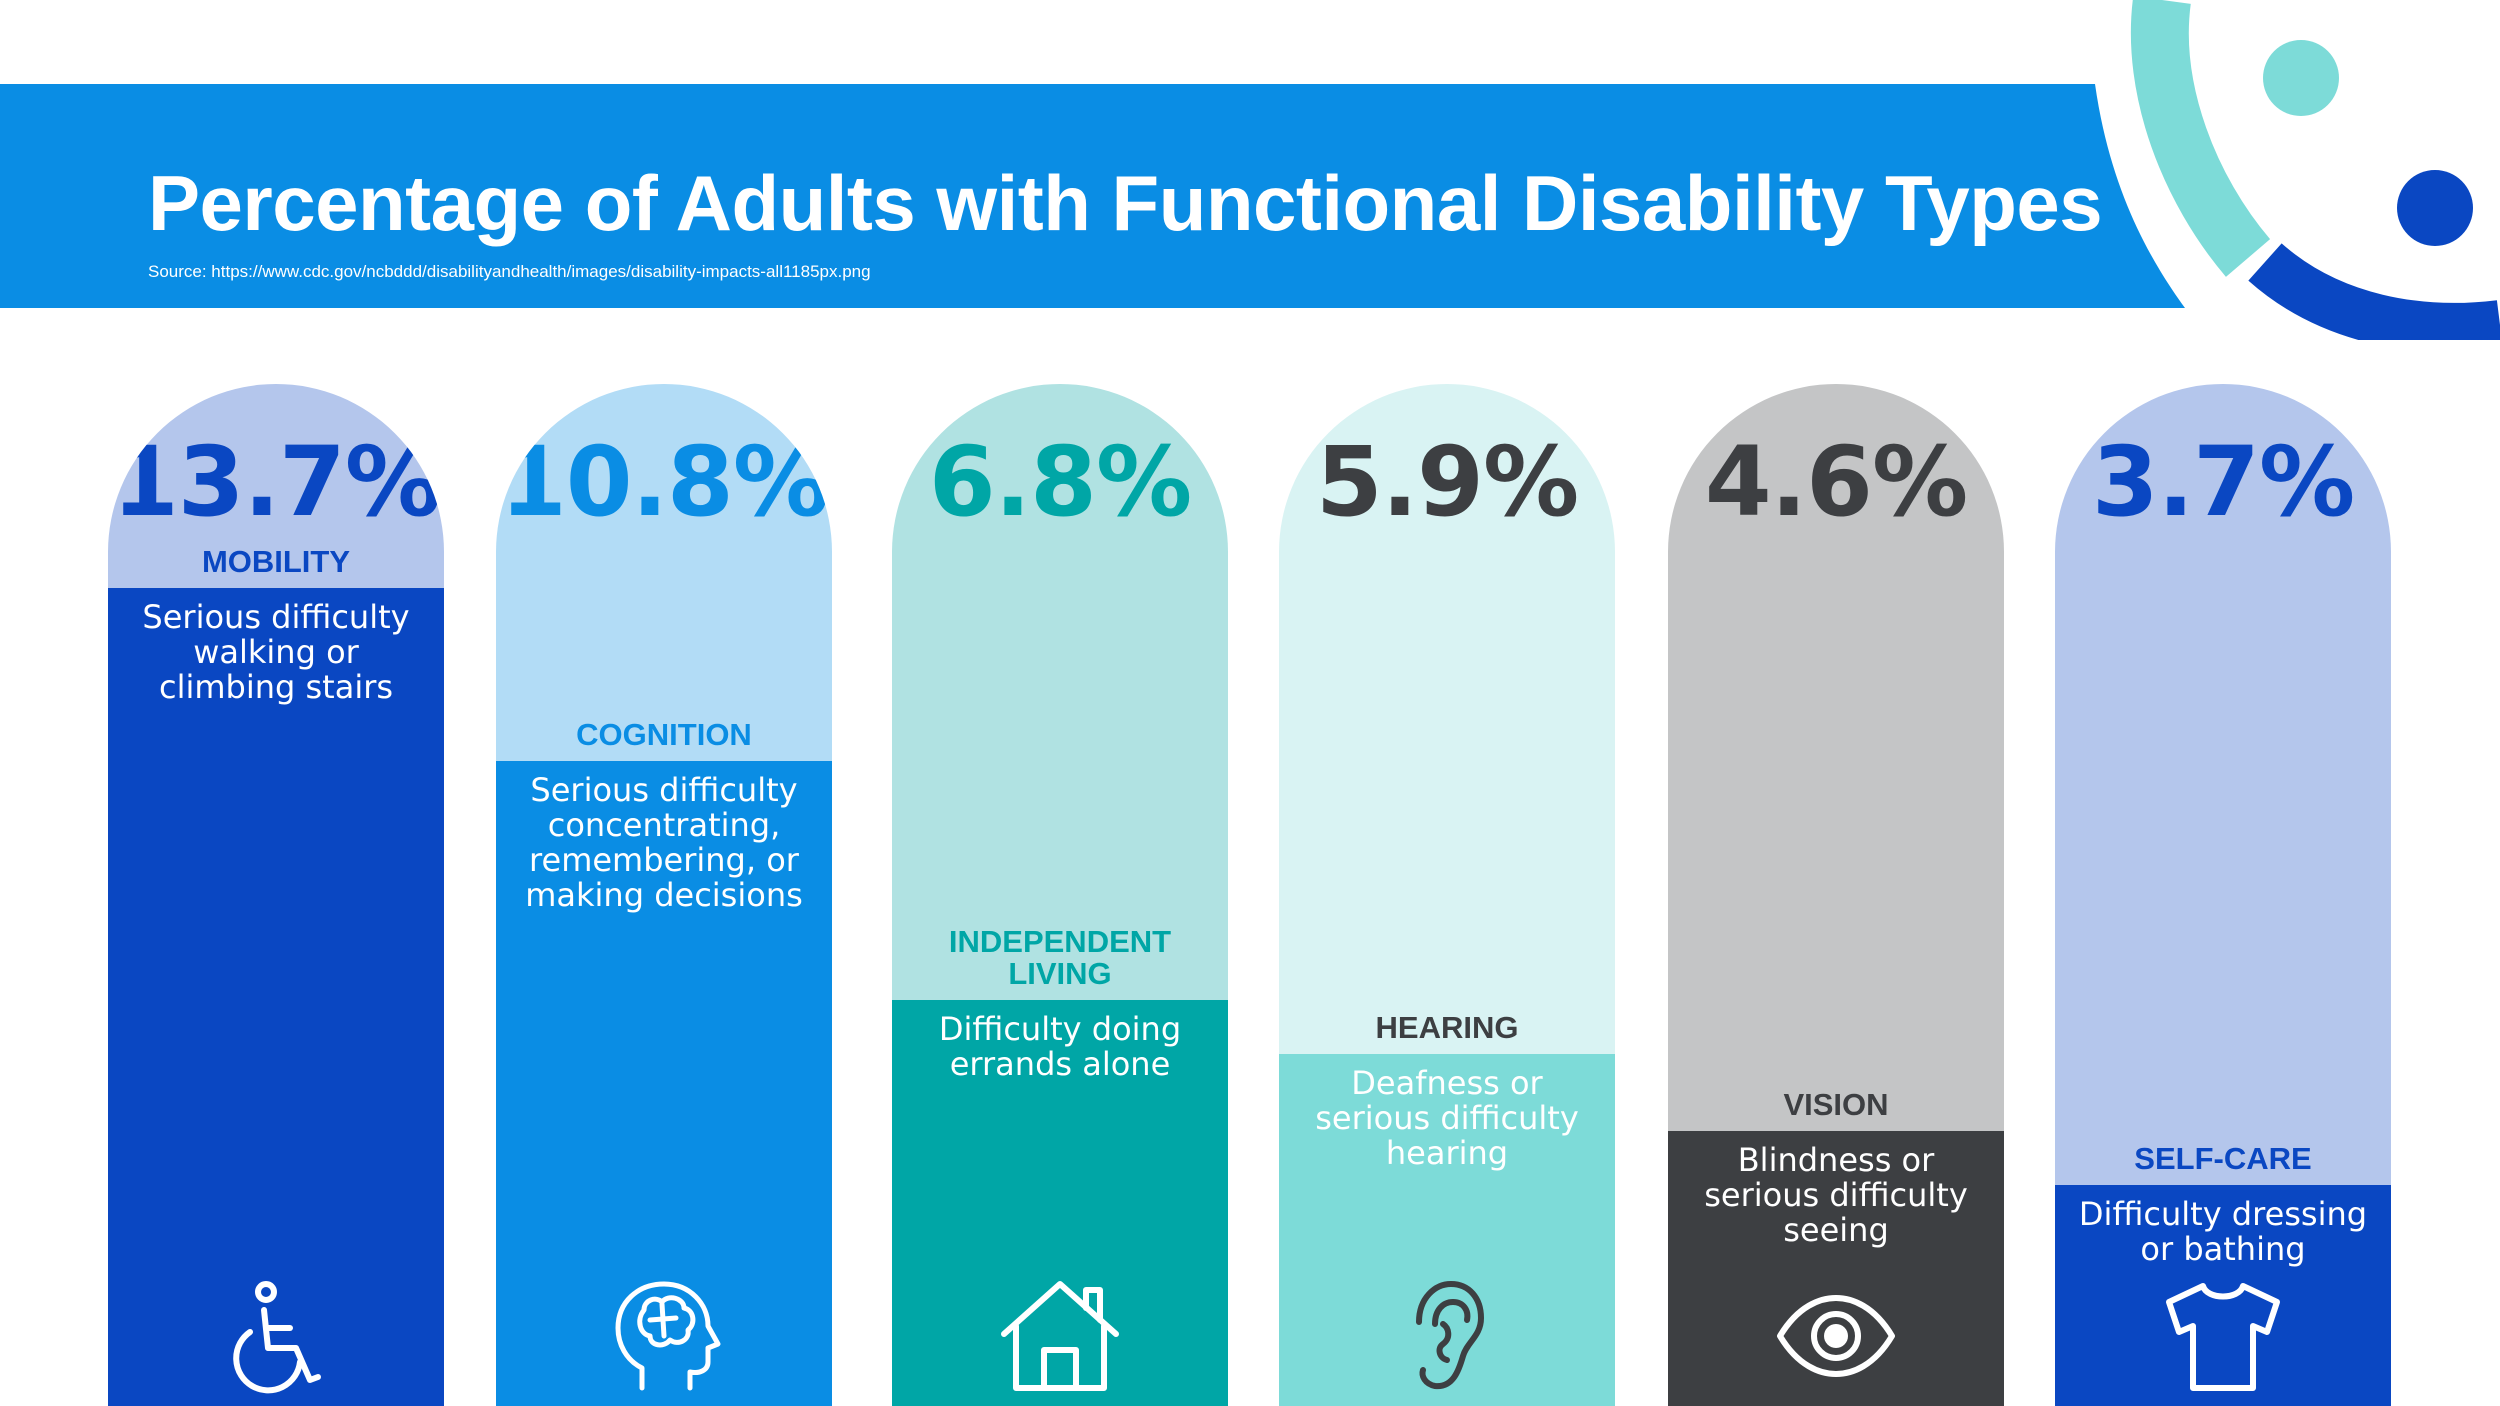 This screenshot has height=1406, width=2500. I want to click on description-text: Deafness or serious difficulty hearing, so click(1447, 1118).